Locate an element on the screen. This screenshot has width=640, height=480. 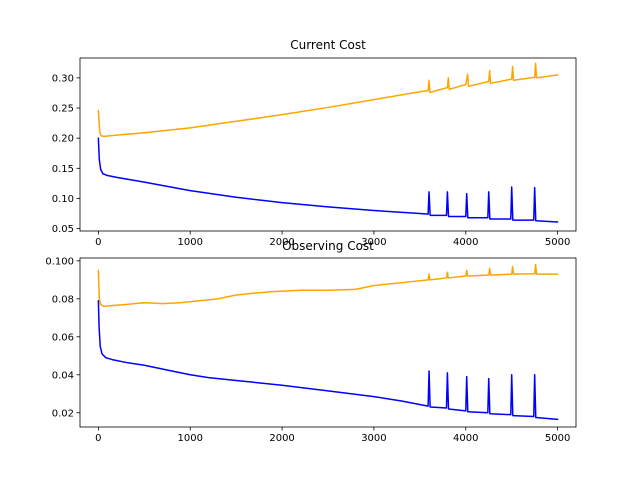
observing-cost-xtick-label: 1000 is located at coordinates (189, 438).